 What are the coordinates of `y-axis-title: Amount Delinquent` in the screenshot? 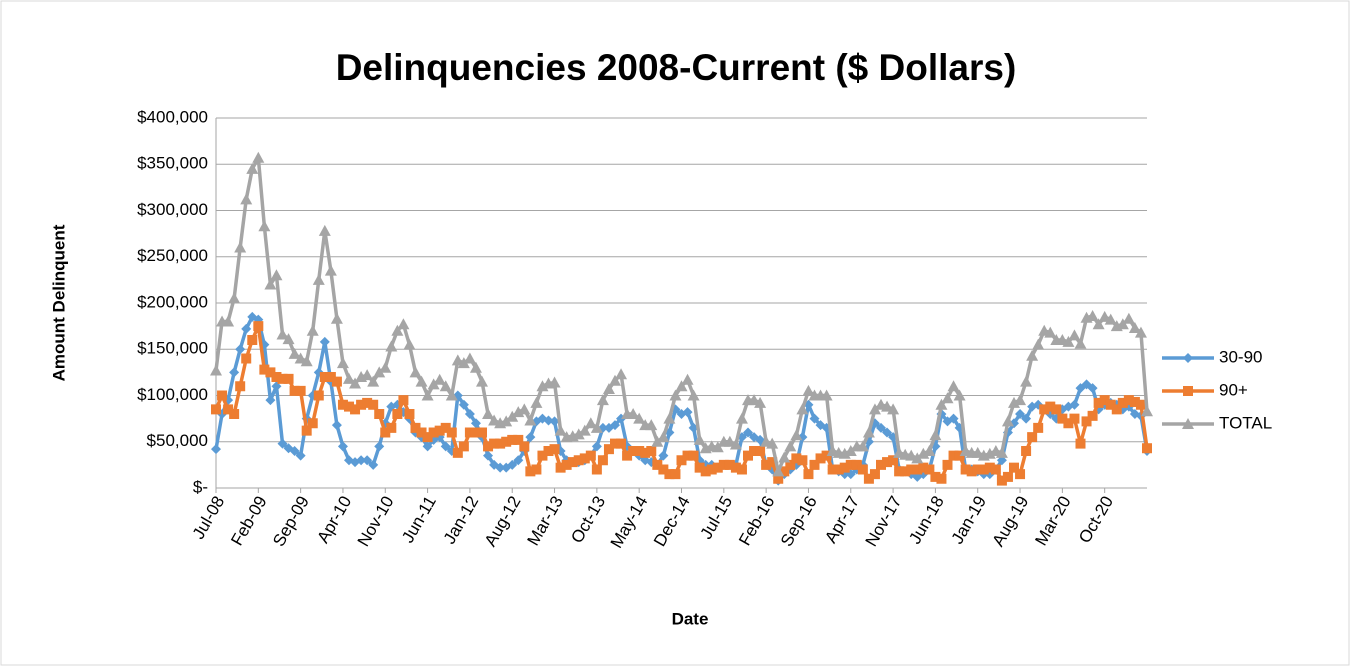 It's located at (58, 302).